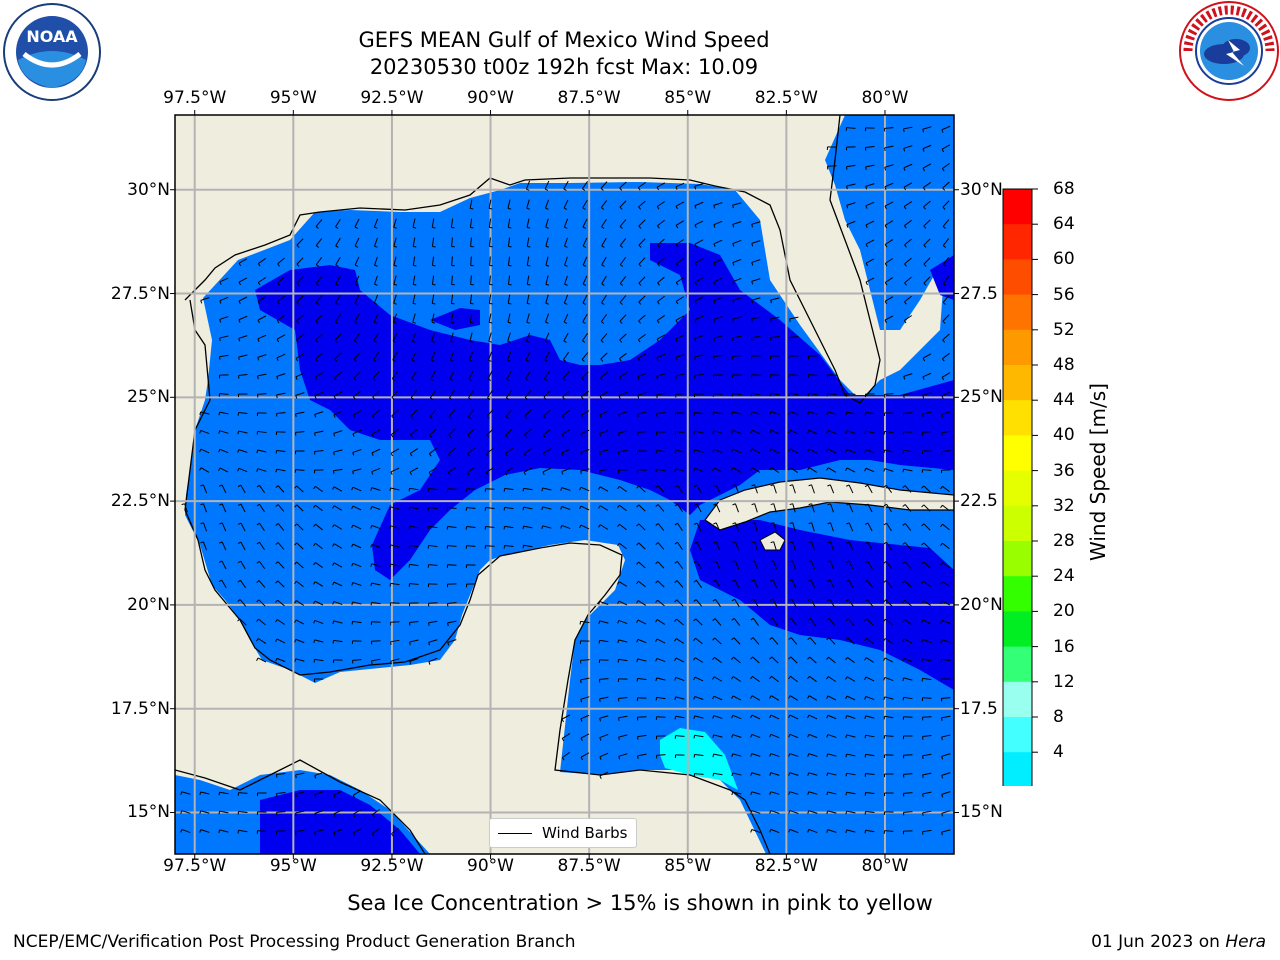 The image size is (1280, 960). Describe the element at coordinates (1064, 365) in the screenshot. I see `colorbar-tick-label: 48` at that location.